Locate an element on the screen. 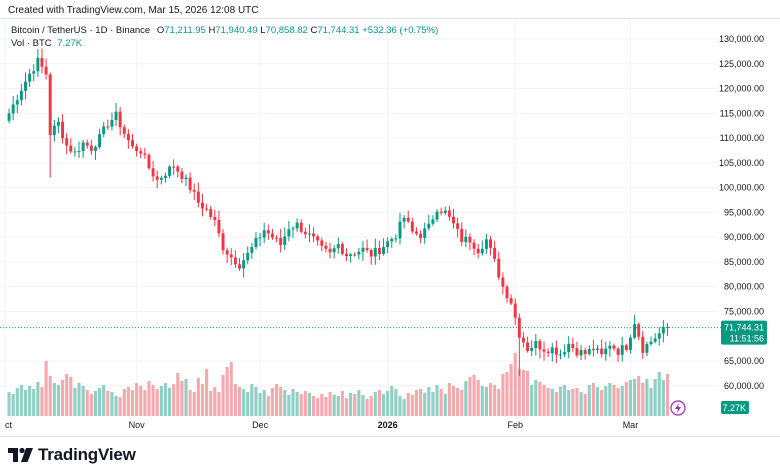 This screenshot has width=780, height=475. high-value: 71,940.49 is located at coordinates (236, 30).